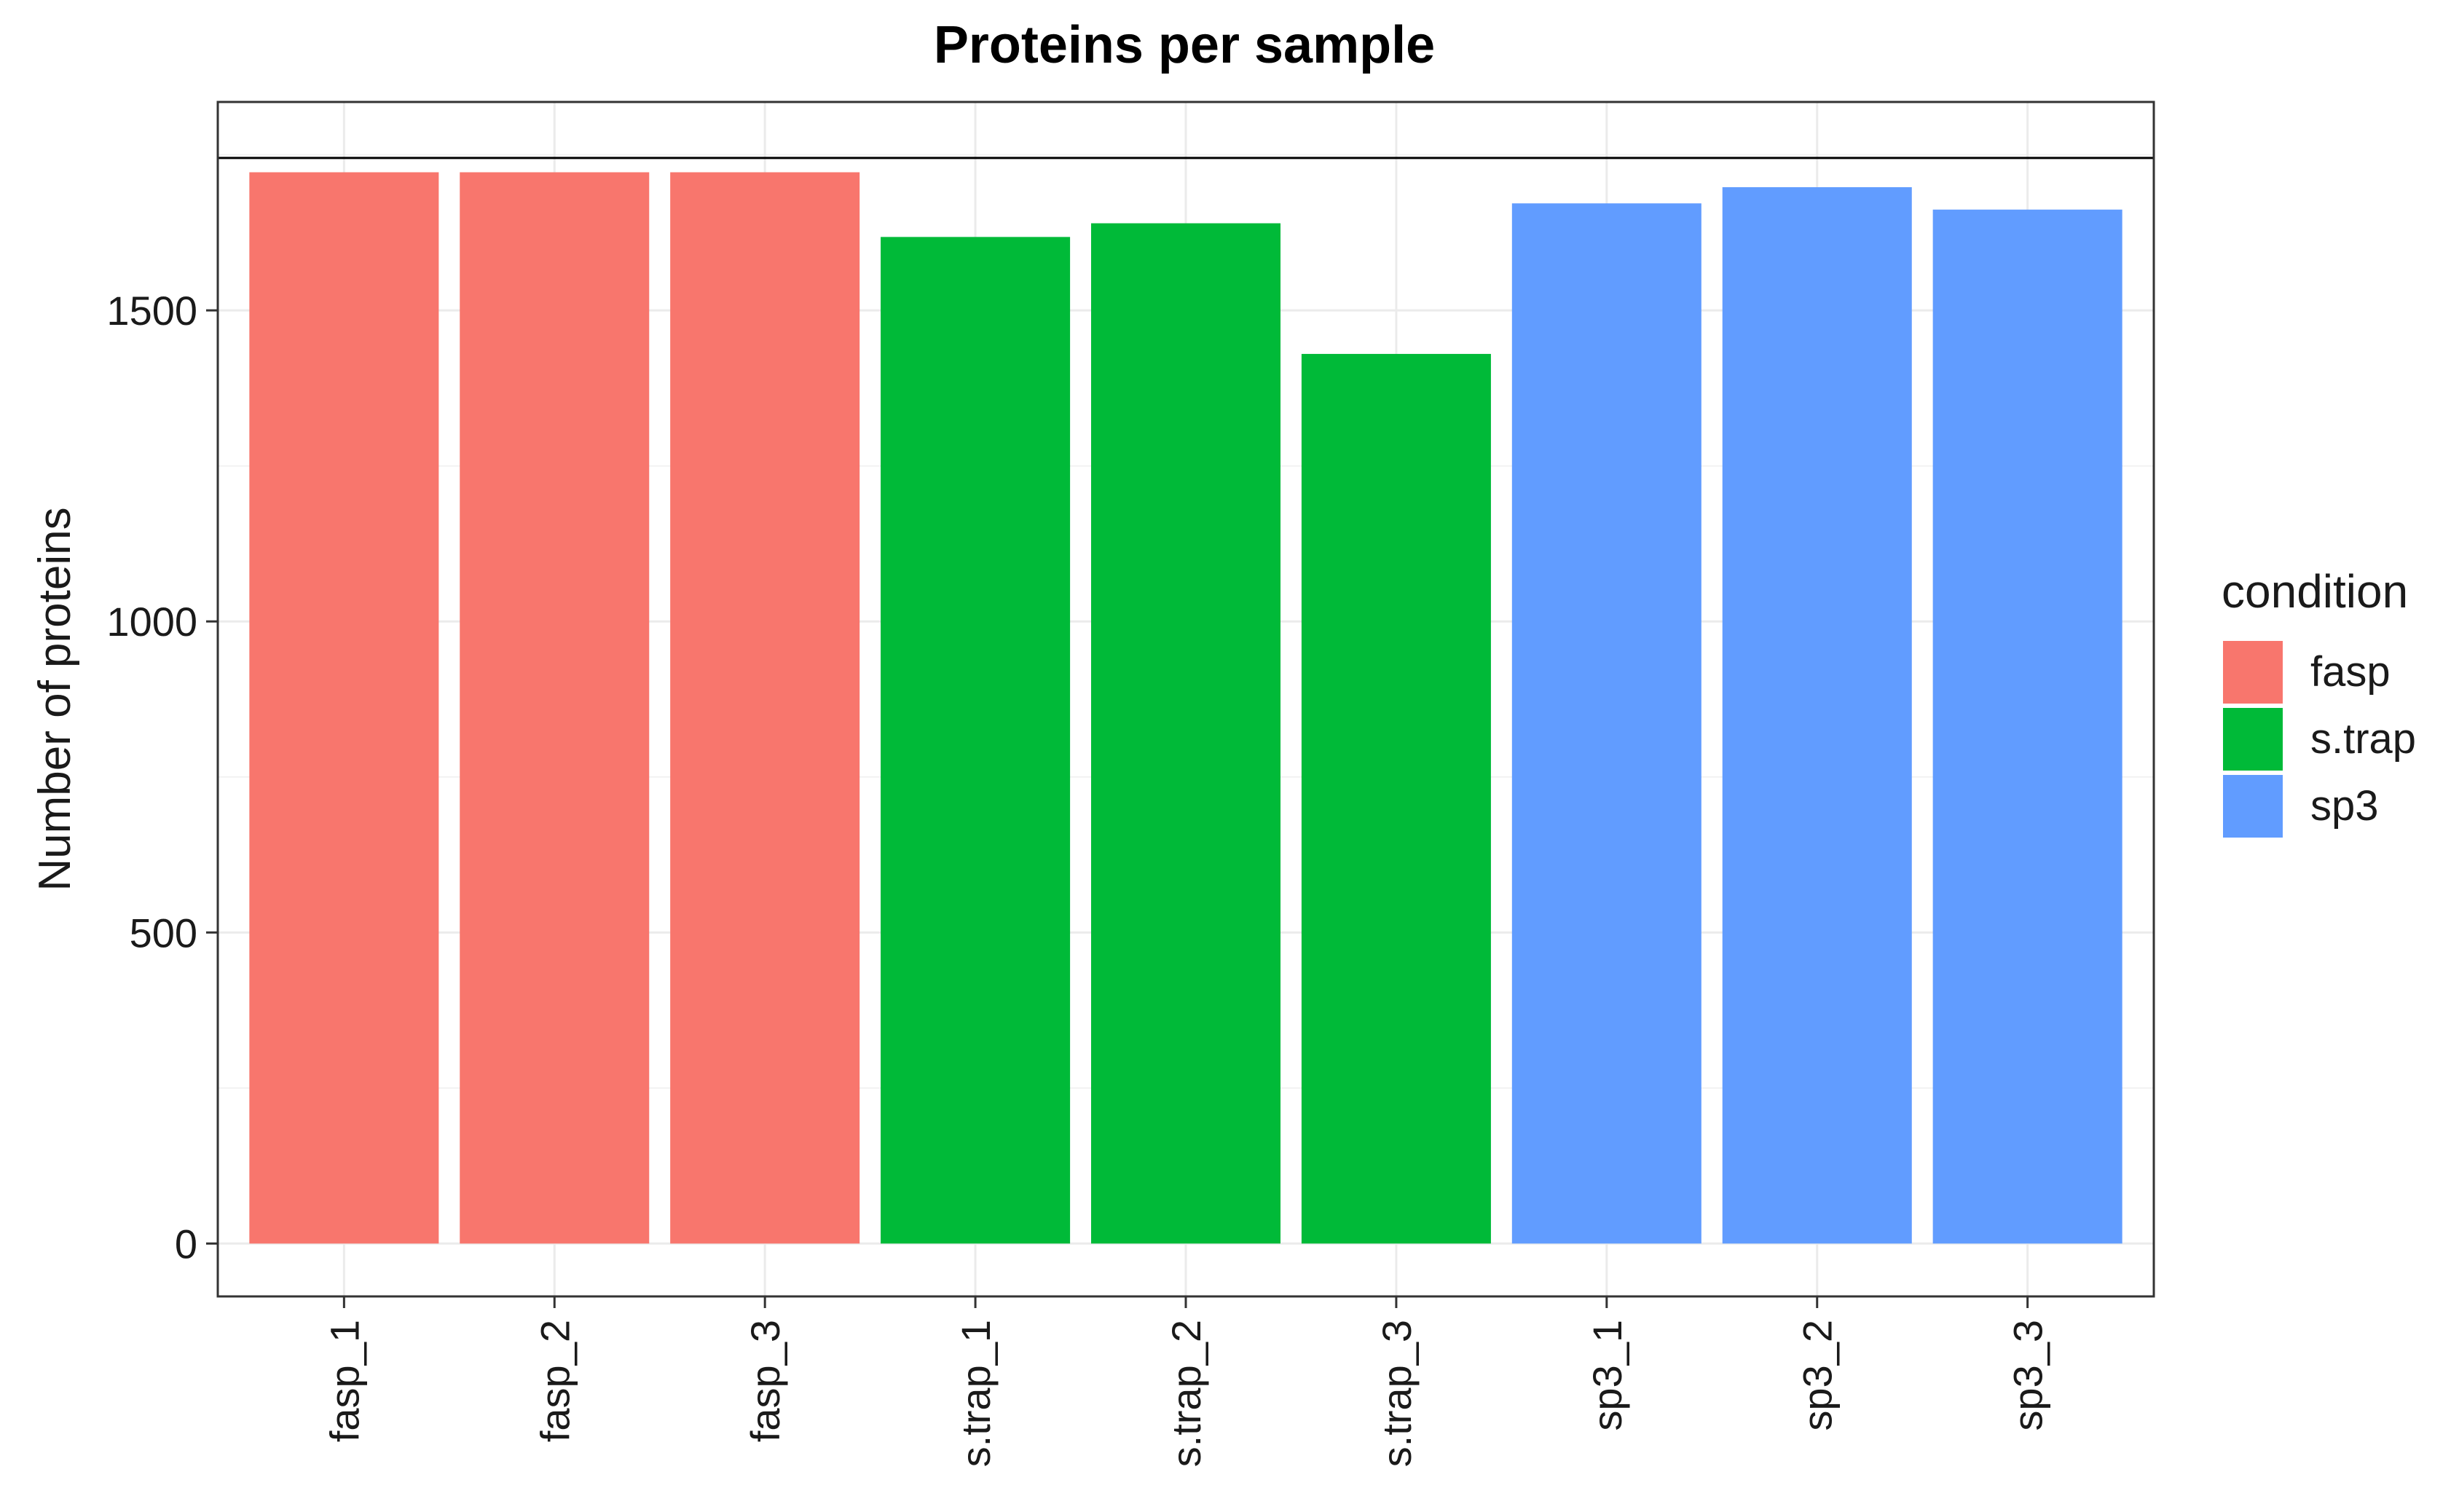 This screenshot has width=2459, height=1512. Describe the element at coordinates (55, 699) in the screenshot. I see `y-axis-label: Number of proteins` at that location.